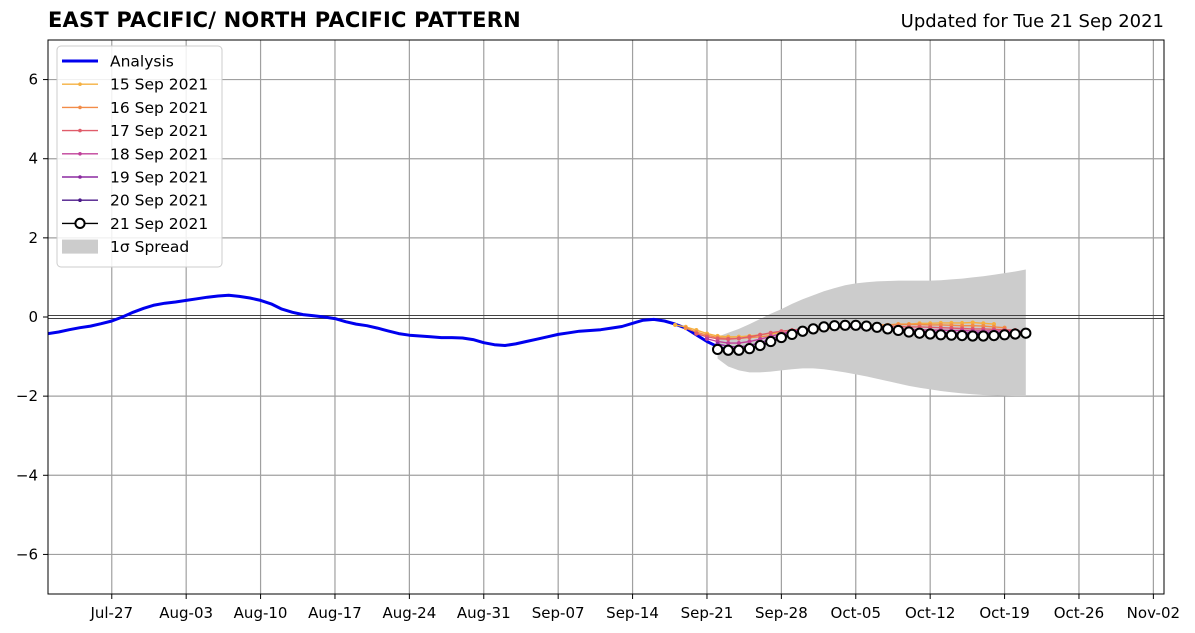 The image size is (1195, 633). What do you see at coordinates (558, 613) in the screenshot?
I see `x-tick-label: Sep-07` at bounding box center [558, 613].